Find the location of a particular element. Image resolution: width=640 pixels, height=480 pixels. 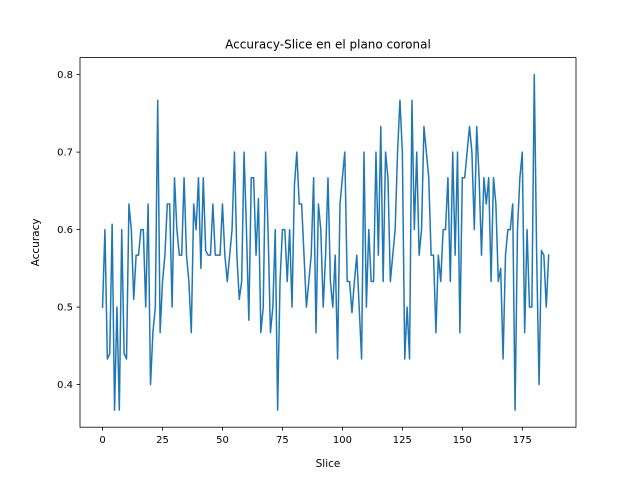

y-tick-label: 0.7 is located at coordinates (65, 153).